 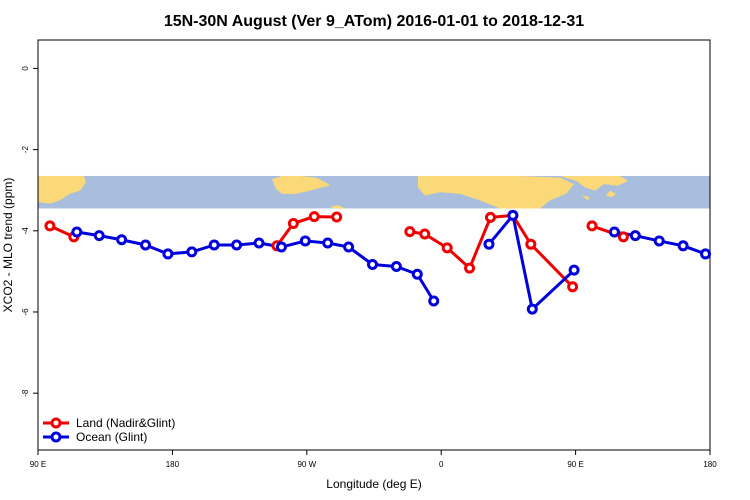 I want to click on y-tick-label-0: 0, so click(x=25, y=68).